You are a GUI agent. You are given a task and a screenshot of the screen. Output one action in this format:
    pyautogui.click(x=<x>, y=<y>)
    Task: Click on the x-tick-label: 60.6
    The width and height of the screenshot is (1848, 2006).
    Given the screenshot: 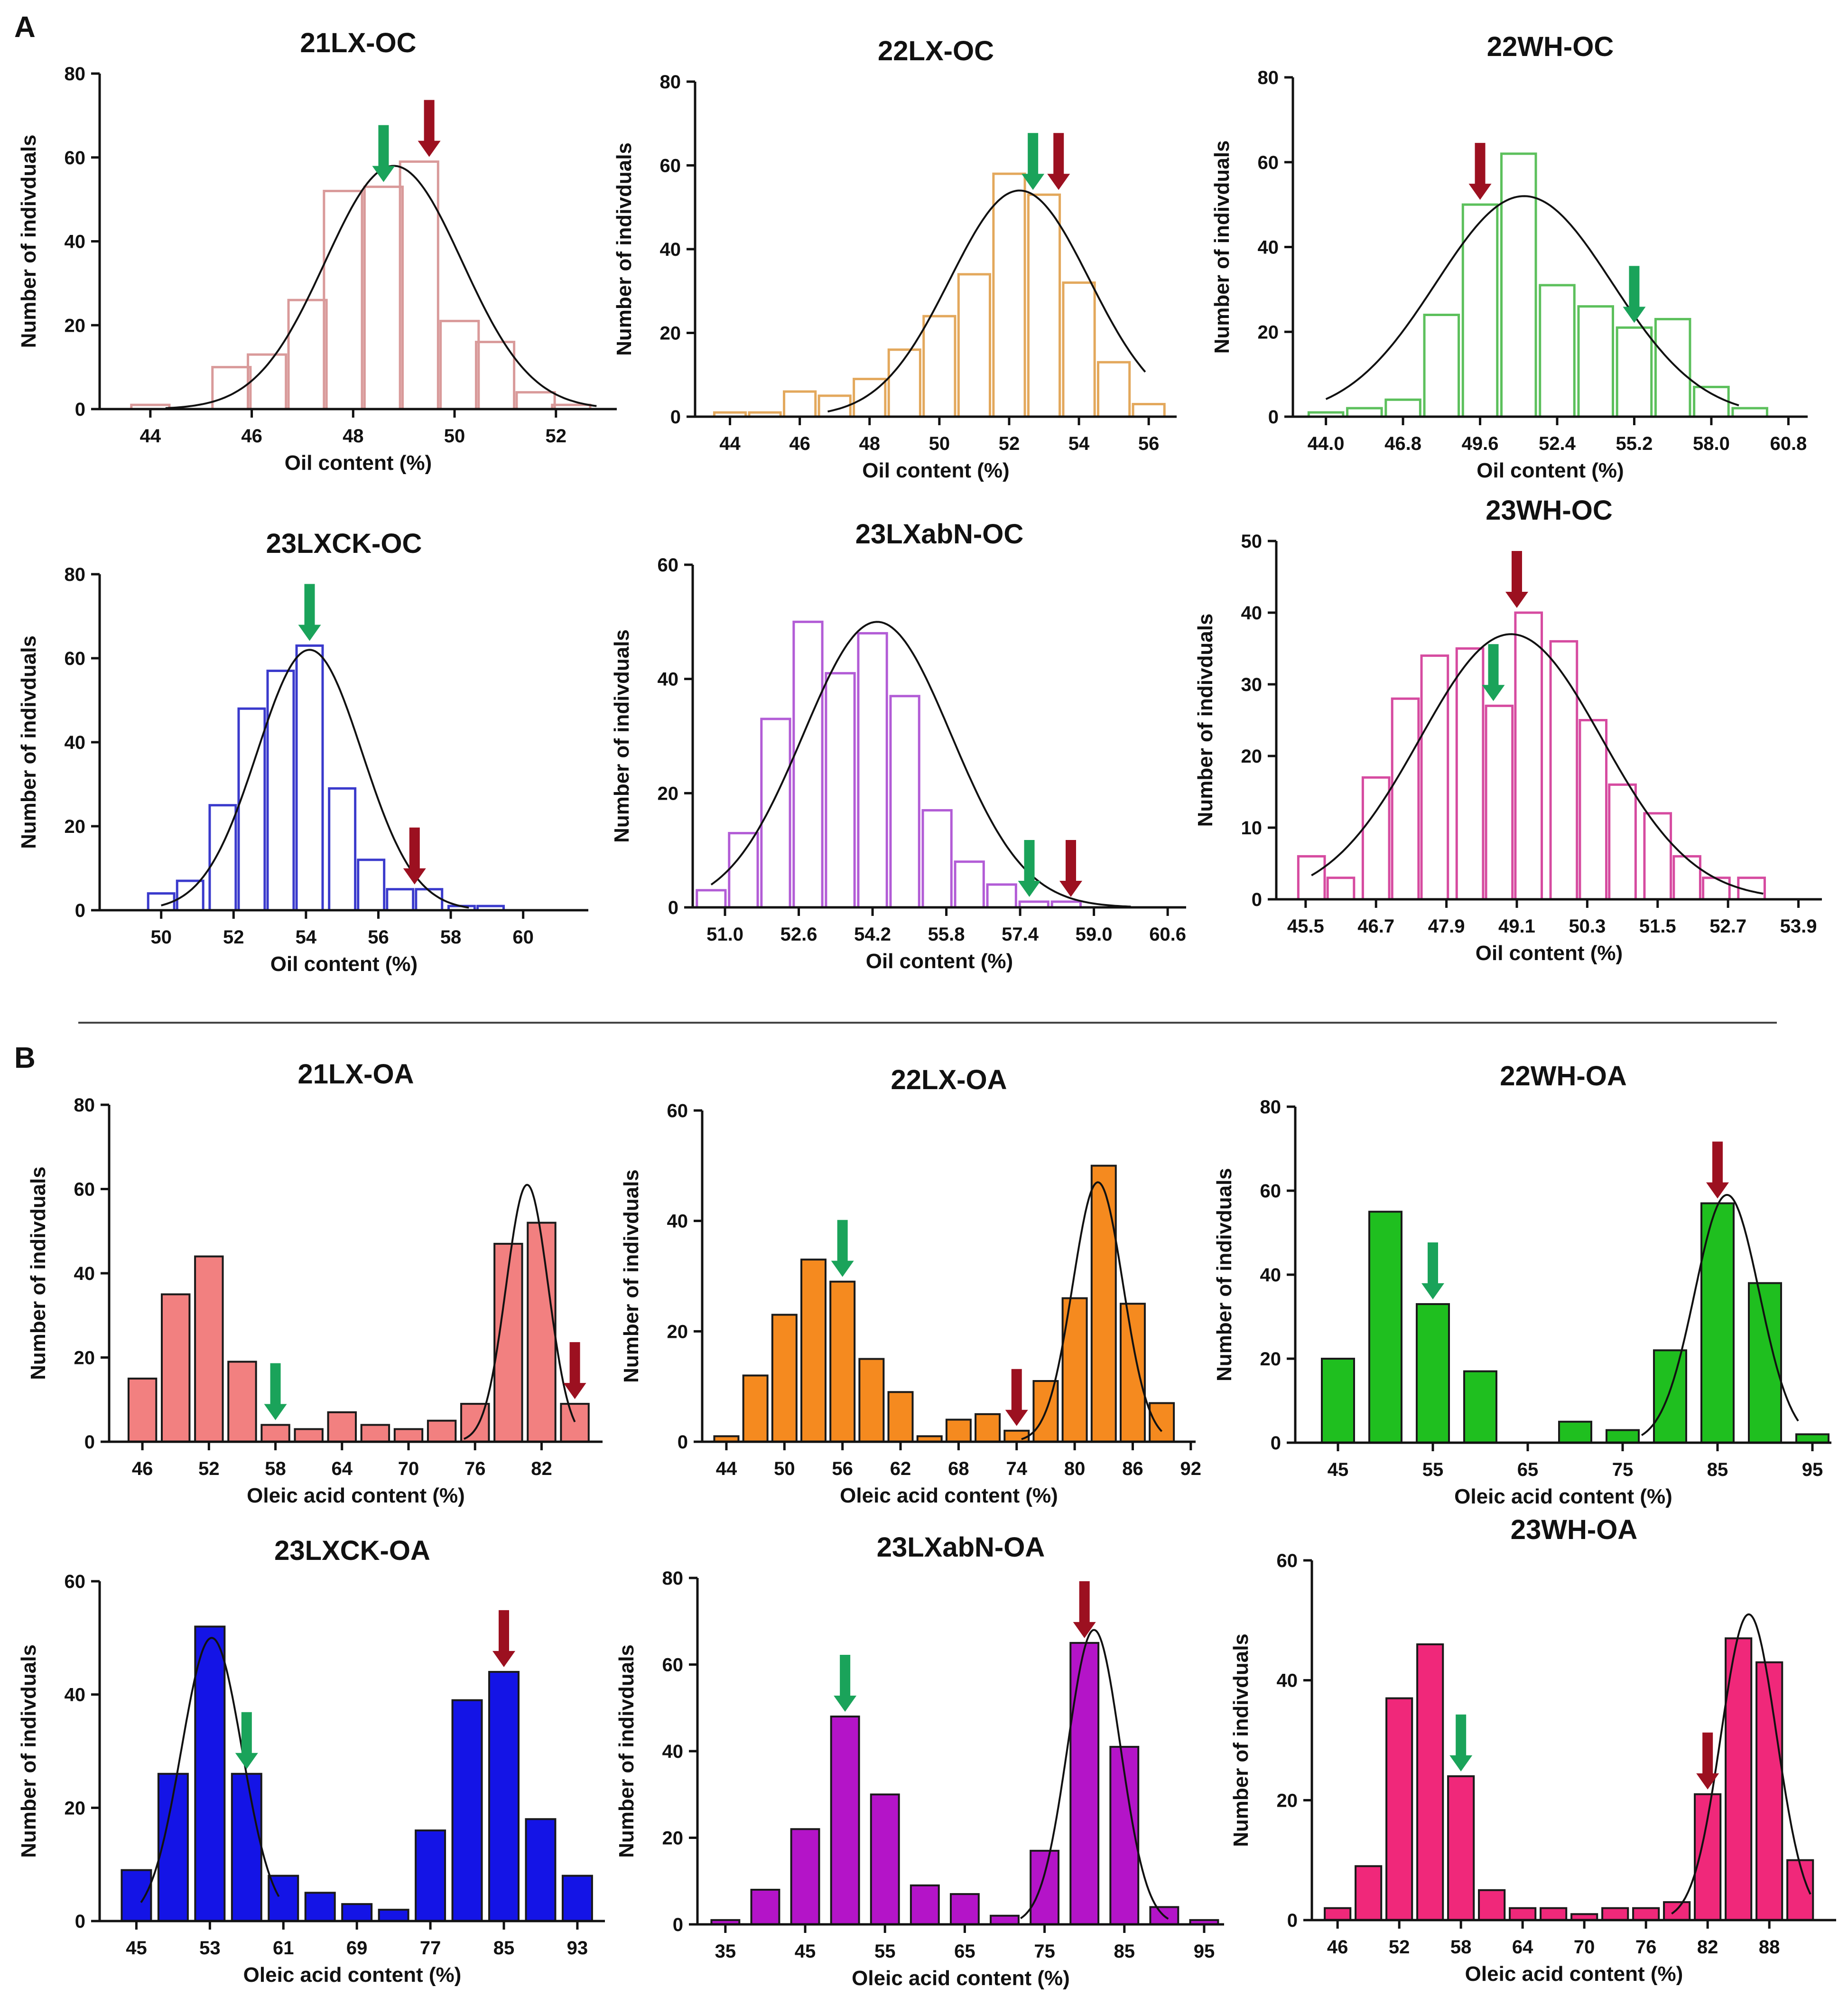 What is the action you would take?
    pyautogui.click(x=1167, y=934)
    